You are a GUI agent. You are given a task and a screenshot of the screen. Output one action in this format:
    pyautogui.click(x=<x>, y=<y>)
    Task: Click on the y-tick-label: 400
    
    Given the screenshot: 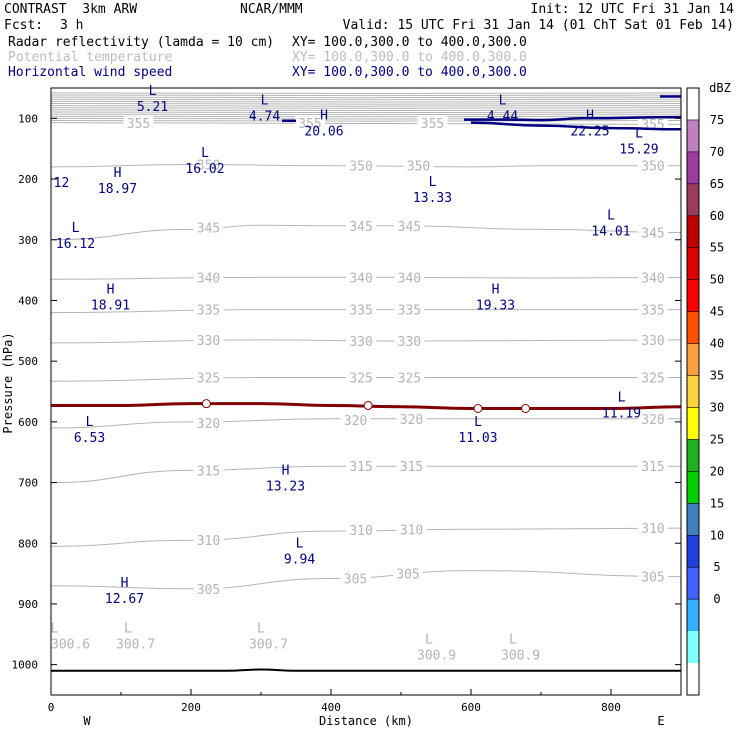 What is the action you would take?
    pyautogui.click(x=28, y=300)
    